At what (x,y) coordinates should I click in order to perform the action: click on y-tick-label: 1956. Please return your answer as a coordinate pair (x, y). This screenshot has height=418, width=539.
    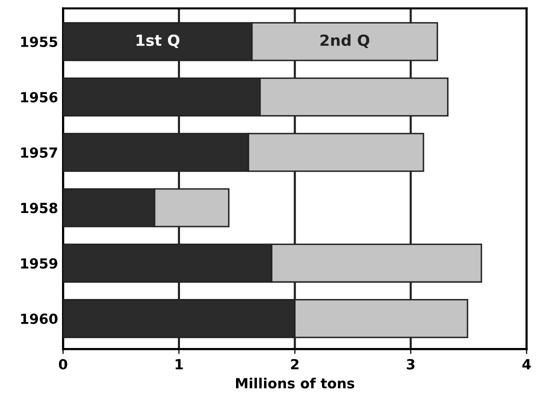
    Looking at the image, I should click on (39, 97).